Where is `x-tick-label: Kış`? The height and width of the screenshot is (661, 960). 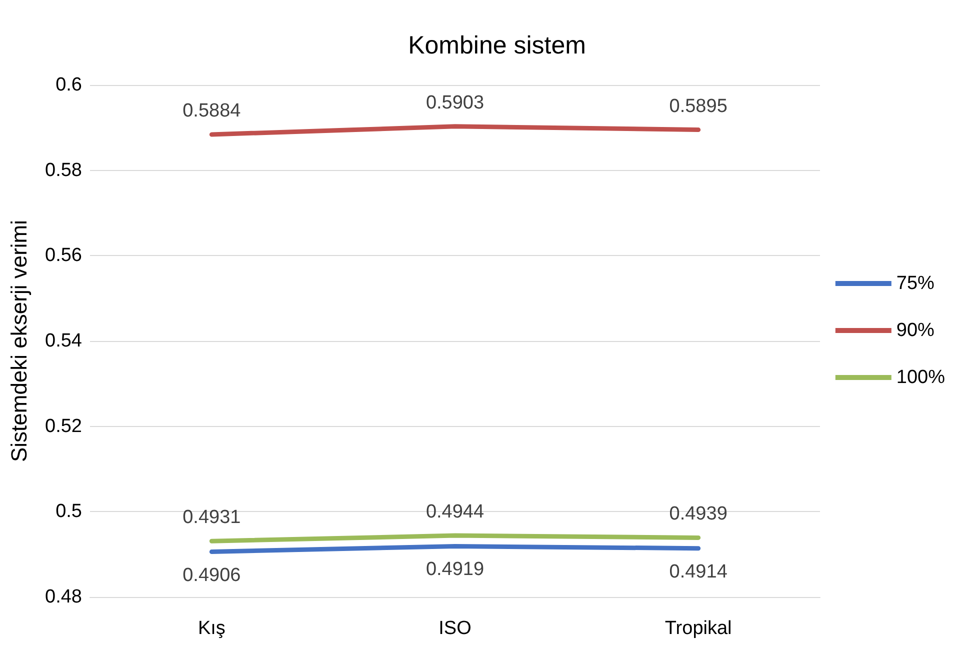 x-tick-label: Kış is located at coordinates (212, 628).